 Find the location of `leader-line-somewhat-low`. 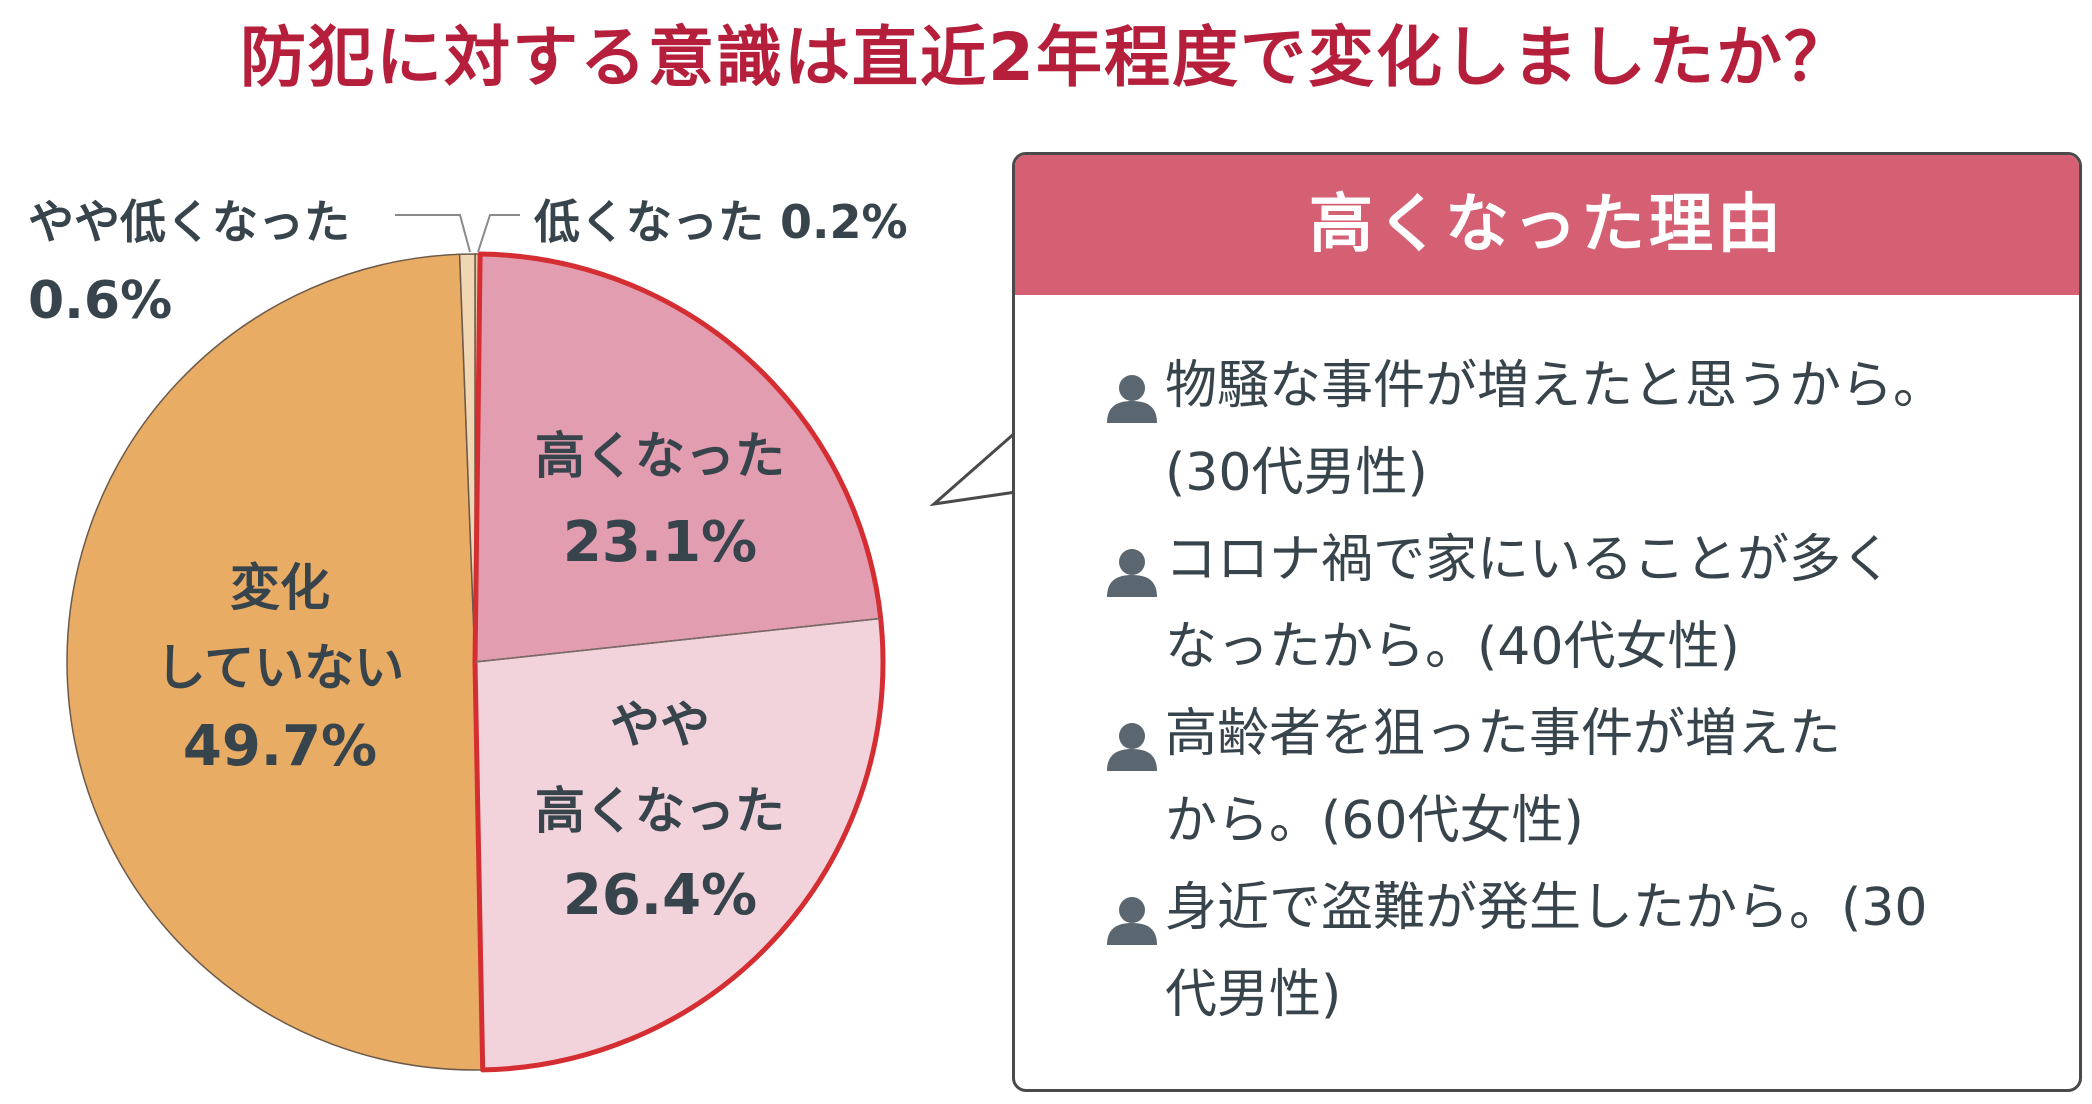

leader-line-somewhat-low is located at coordinates (433, 233).